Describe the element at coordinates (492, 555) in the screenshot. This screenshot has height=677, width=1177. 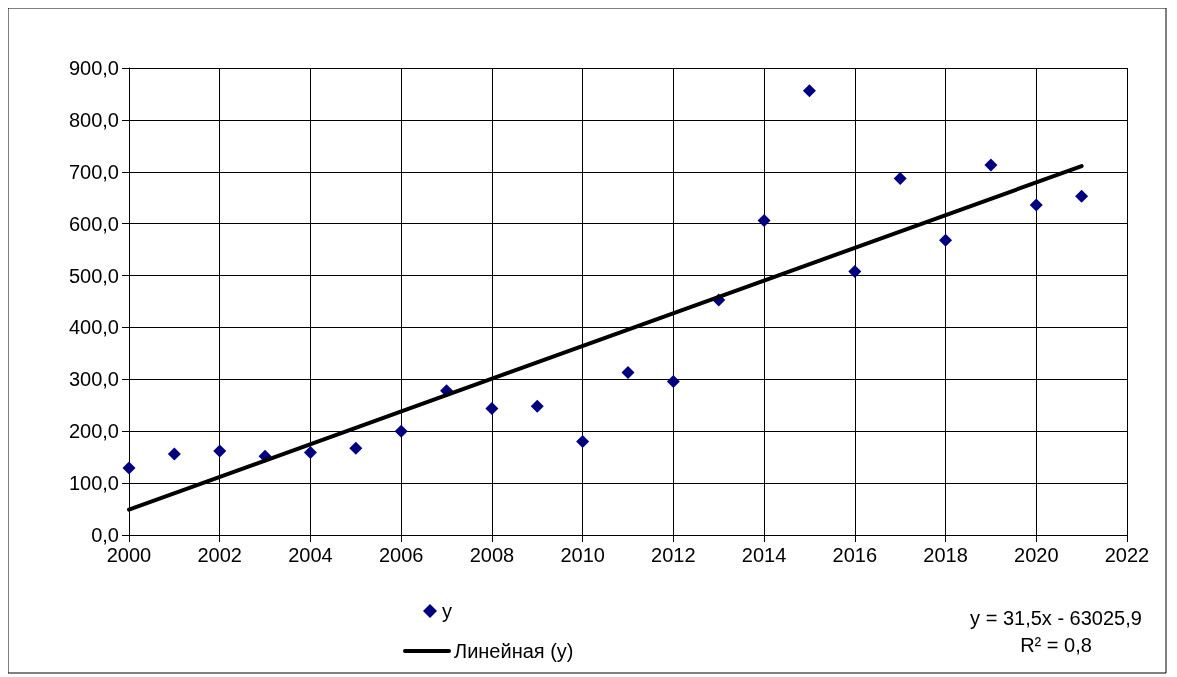
I see `x-tick-label: 2008` at that location.